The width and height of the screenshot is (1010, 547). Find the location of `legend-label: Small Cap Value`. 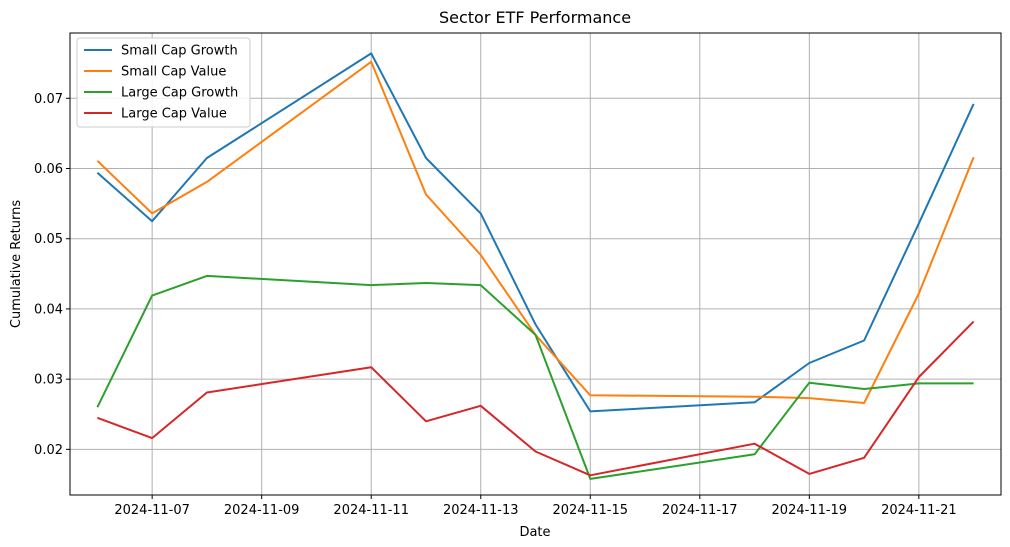

legend-label: Small Cap Value is located at coordinates (173, 72).